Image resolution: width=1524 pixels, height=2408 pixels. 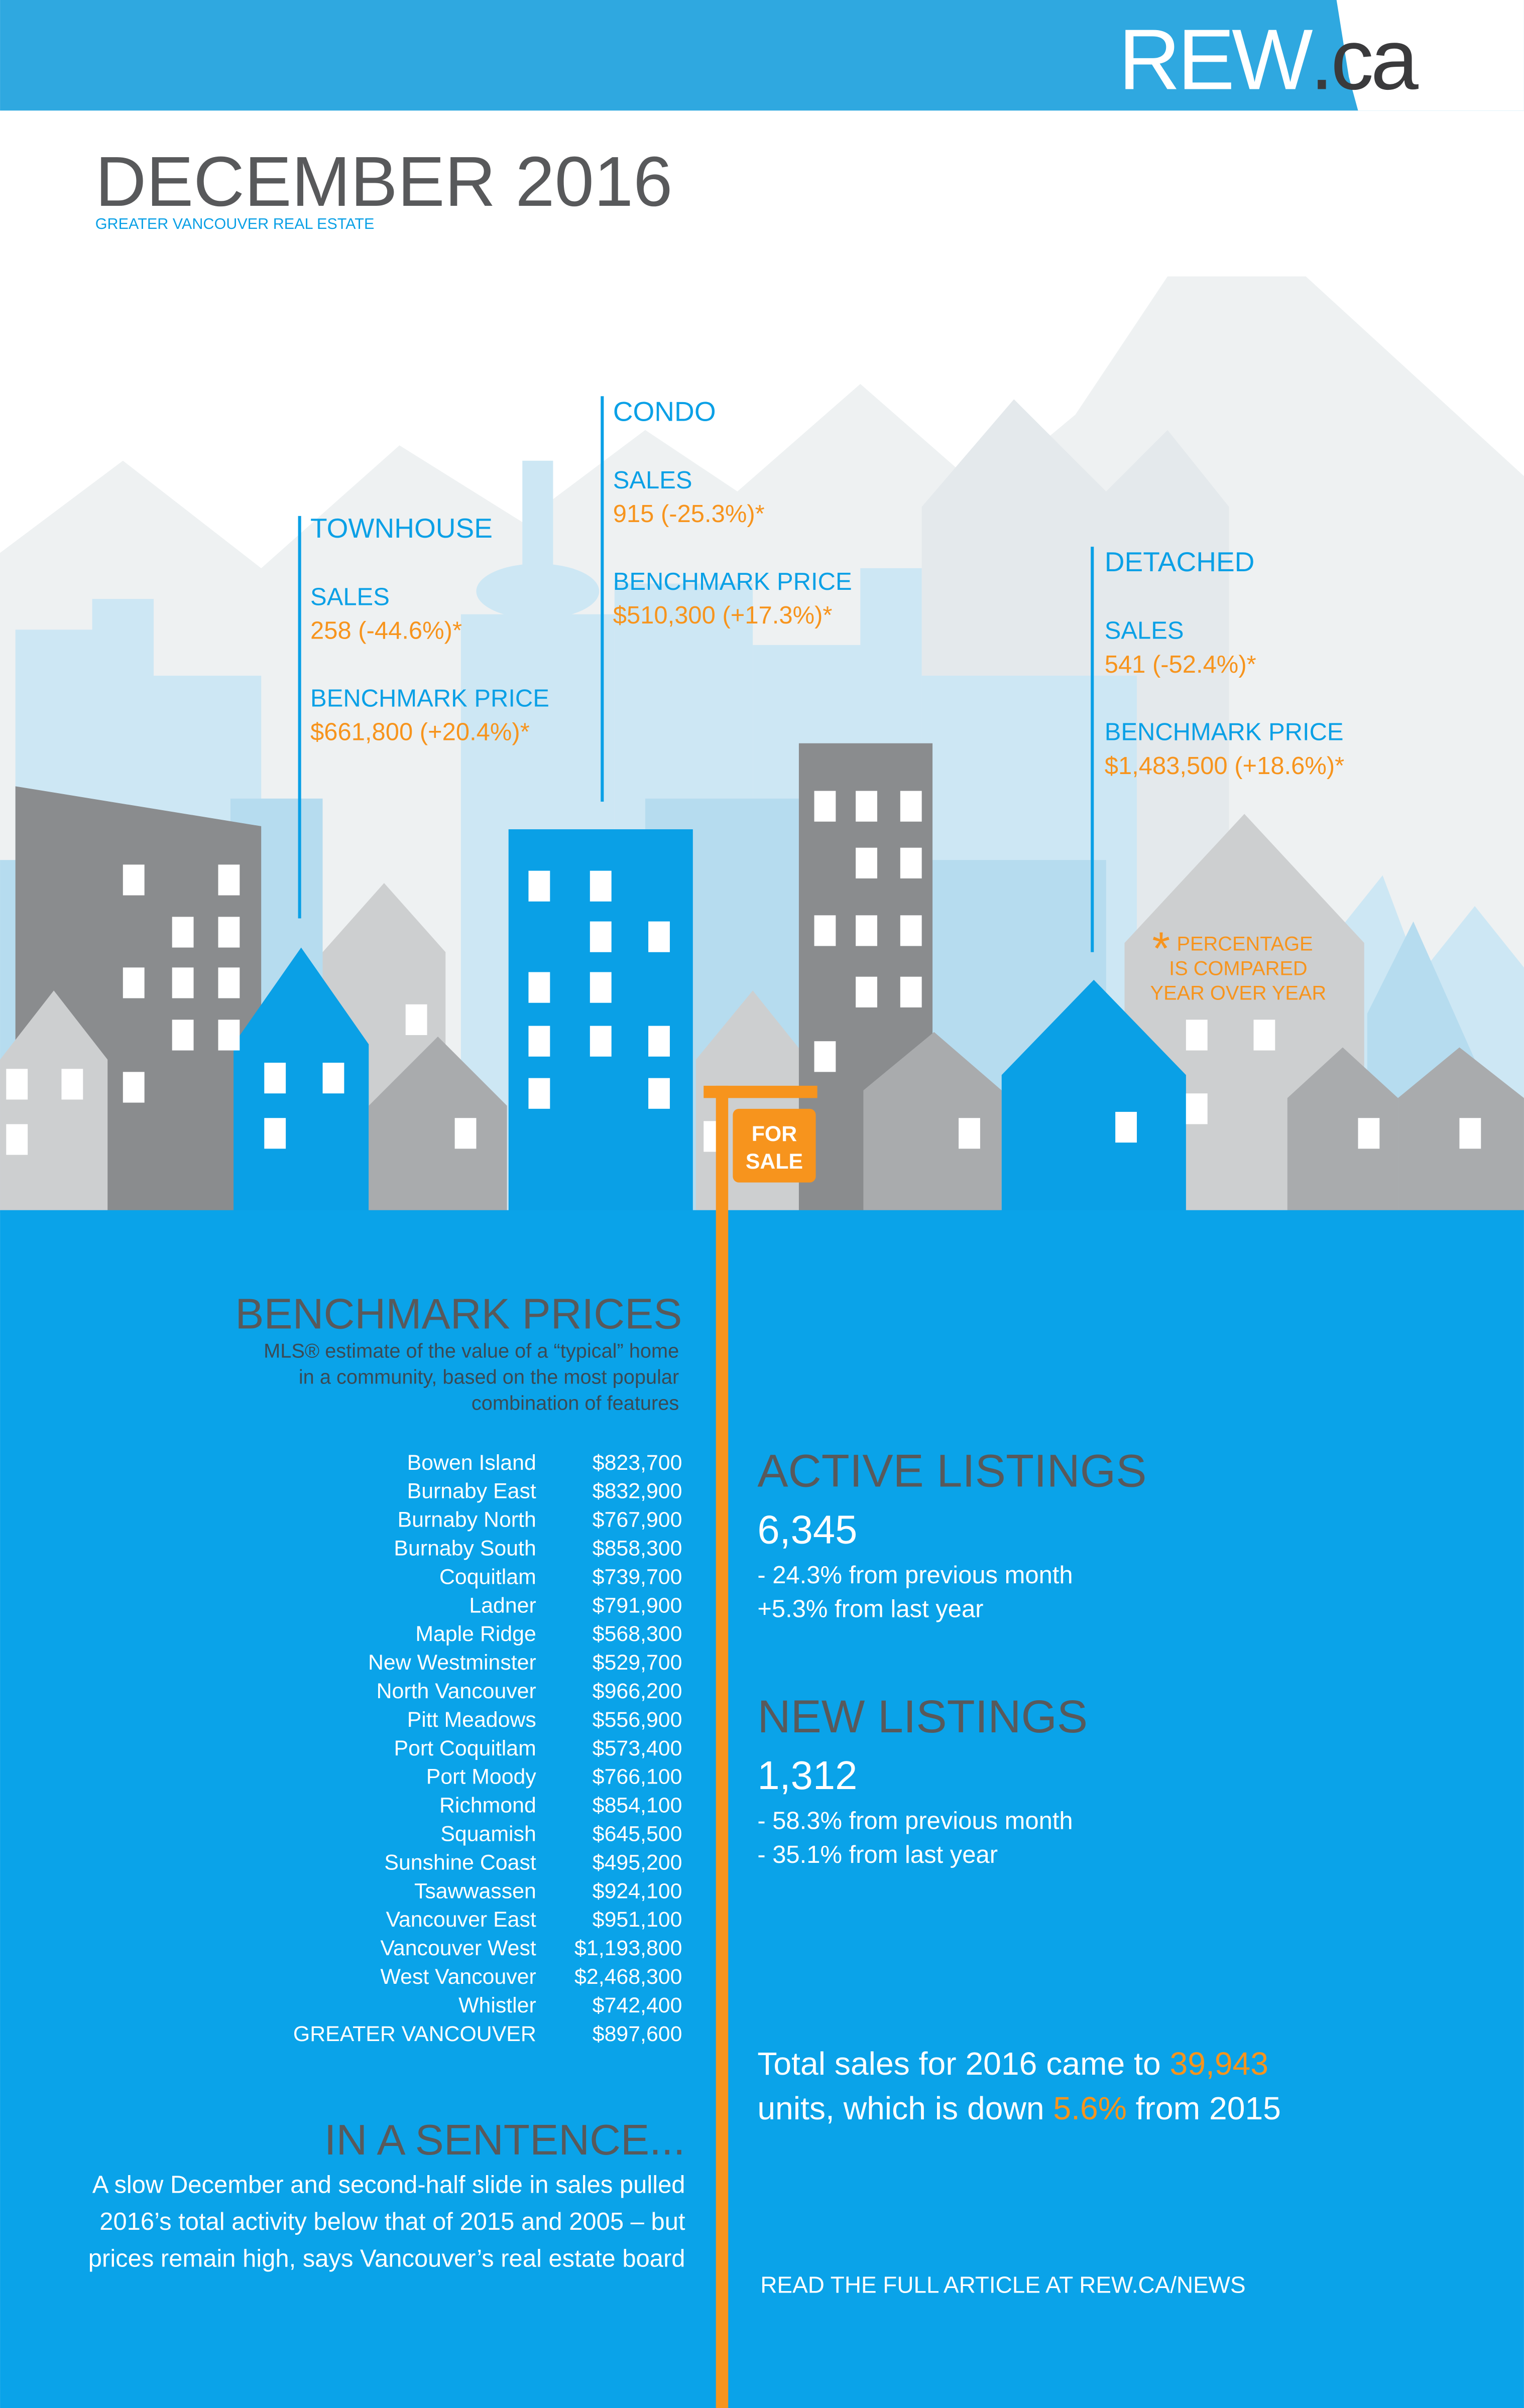 What do you see at coordinates (475, 1891) in the screenshot?
I see `row-name: Tsawwassen` at bounding box center [475, 1891].